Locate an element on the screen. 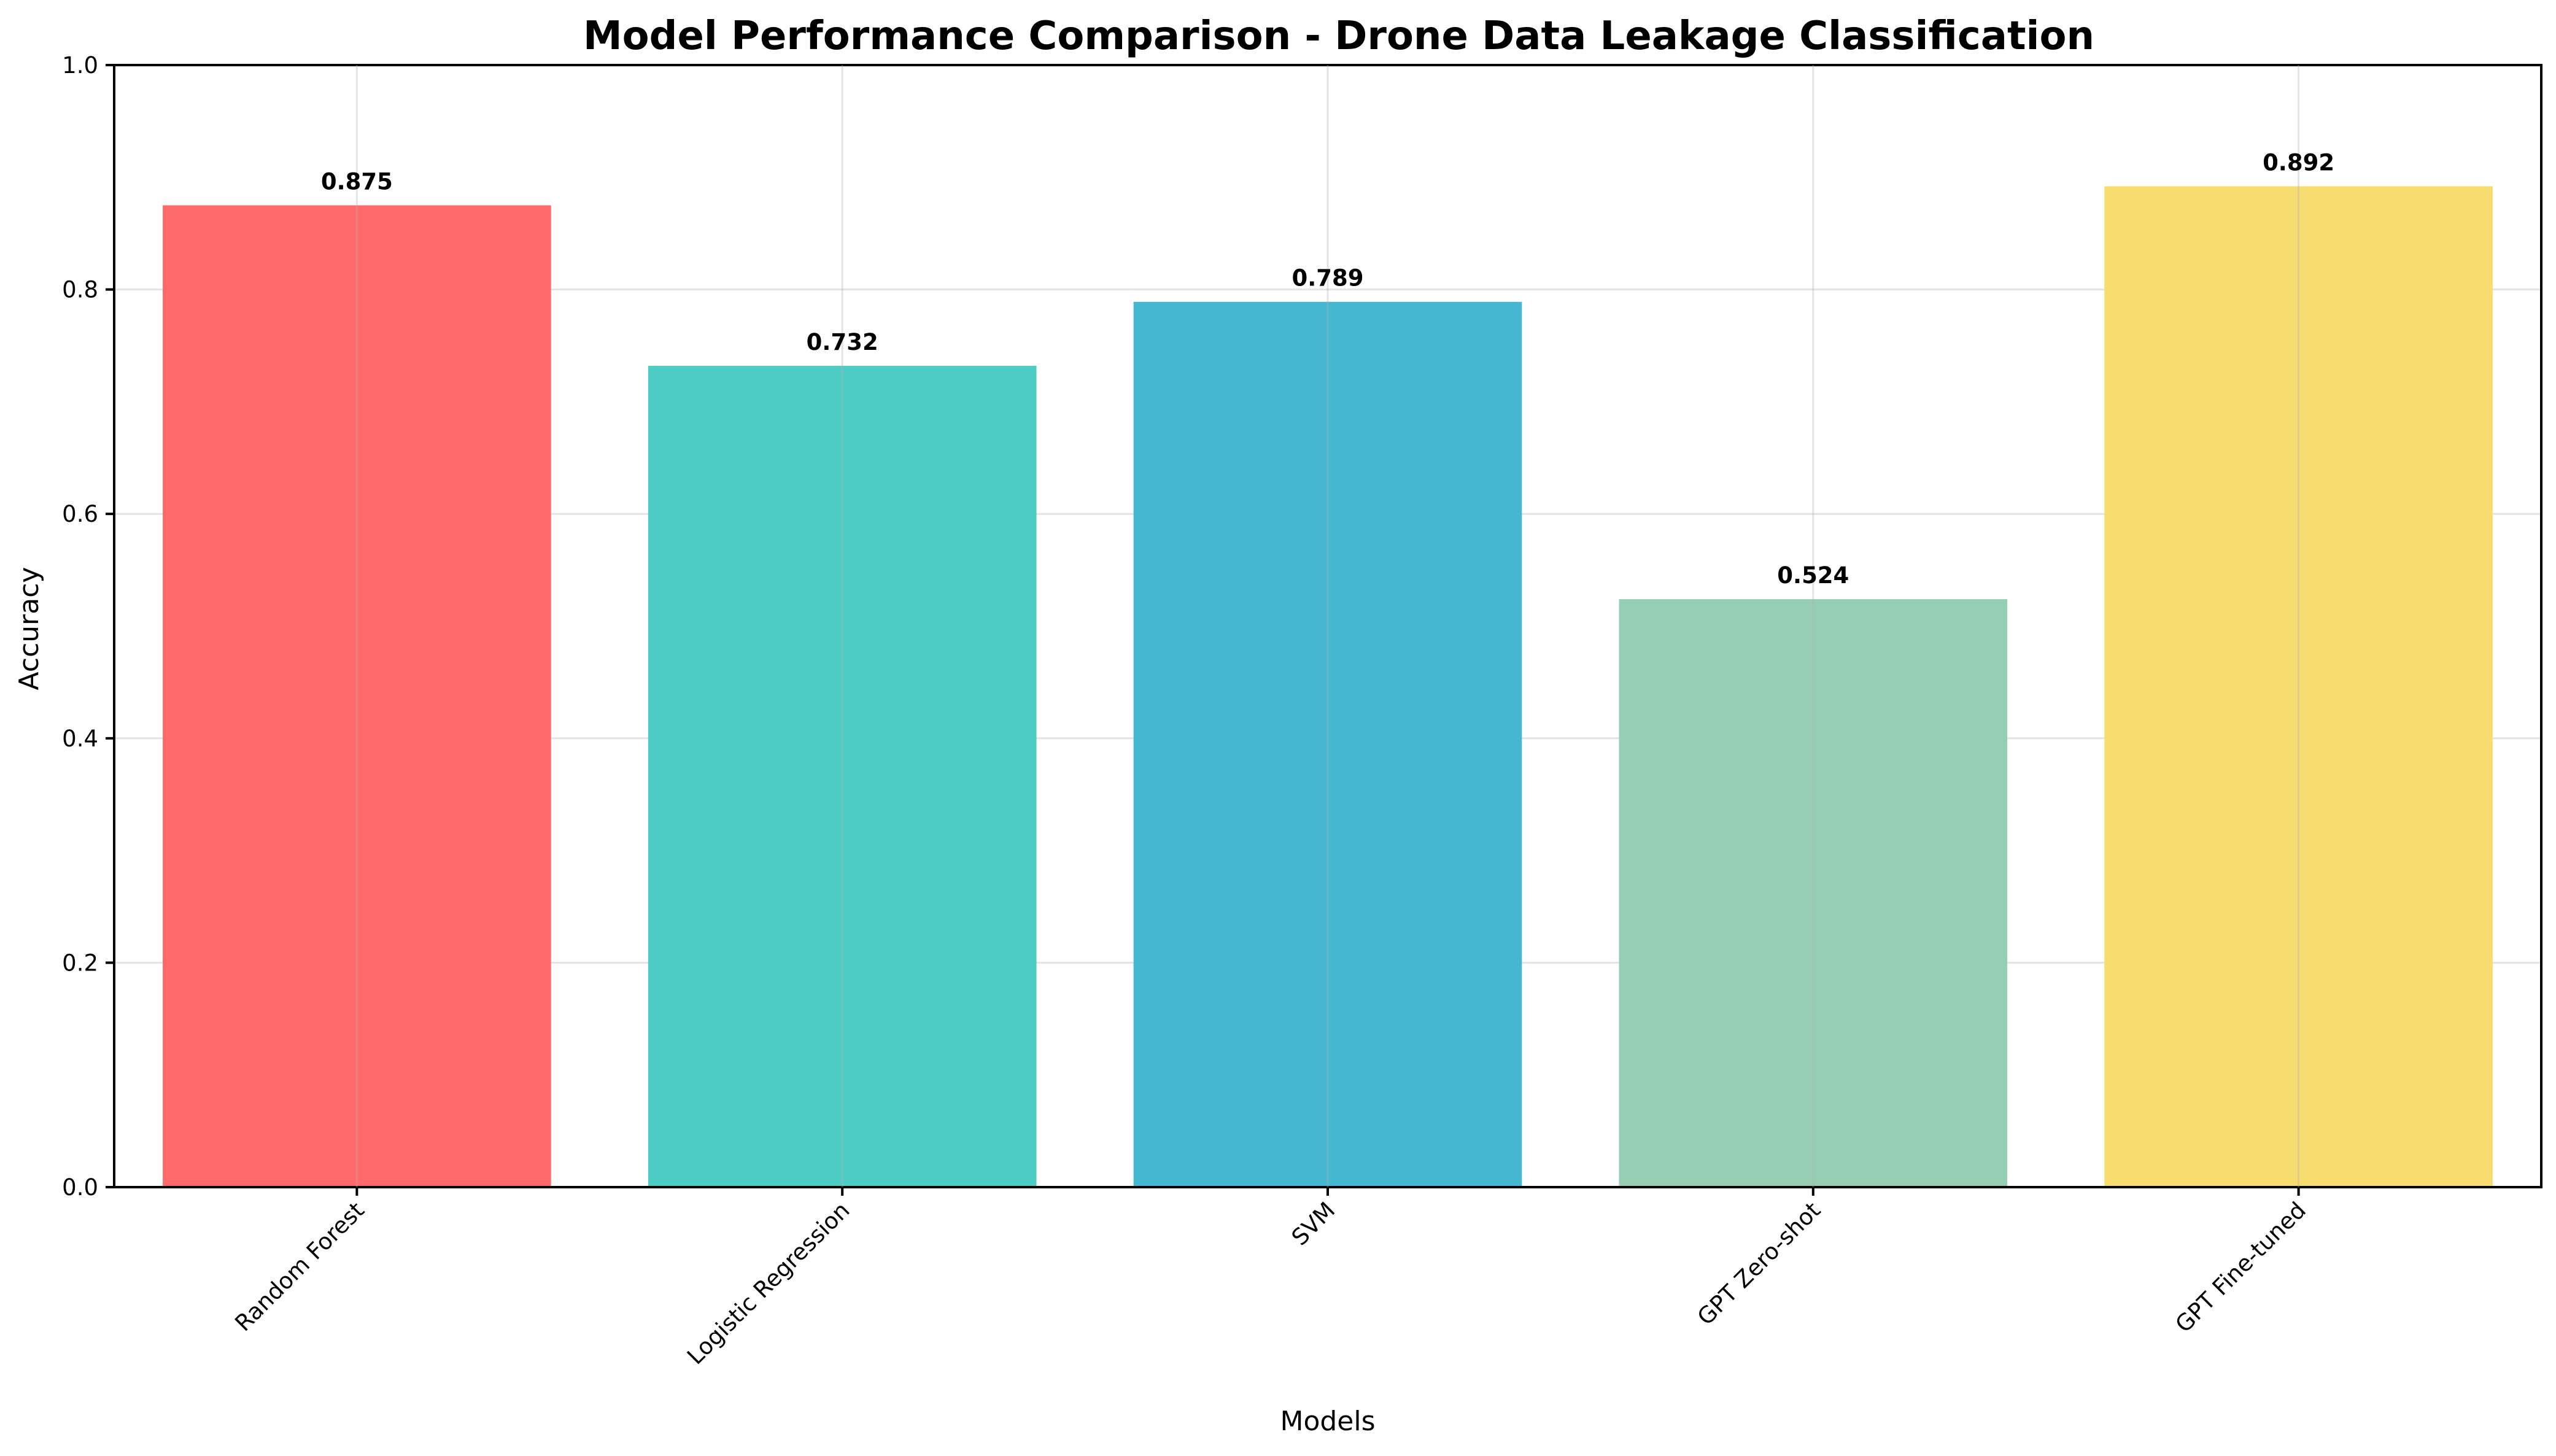 Image resolution: width=2556 pixels, height=1456 pixels. bar-gpt-fine-tuned is located at coordinates (2298, 686).